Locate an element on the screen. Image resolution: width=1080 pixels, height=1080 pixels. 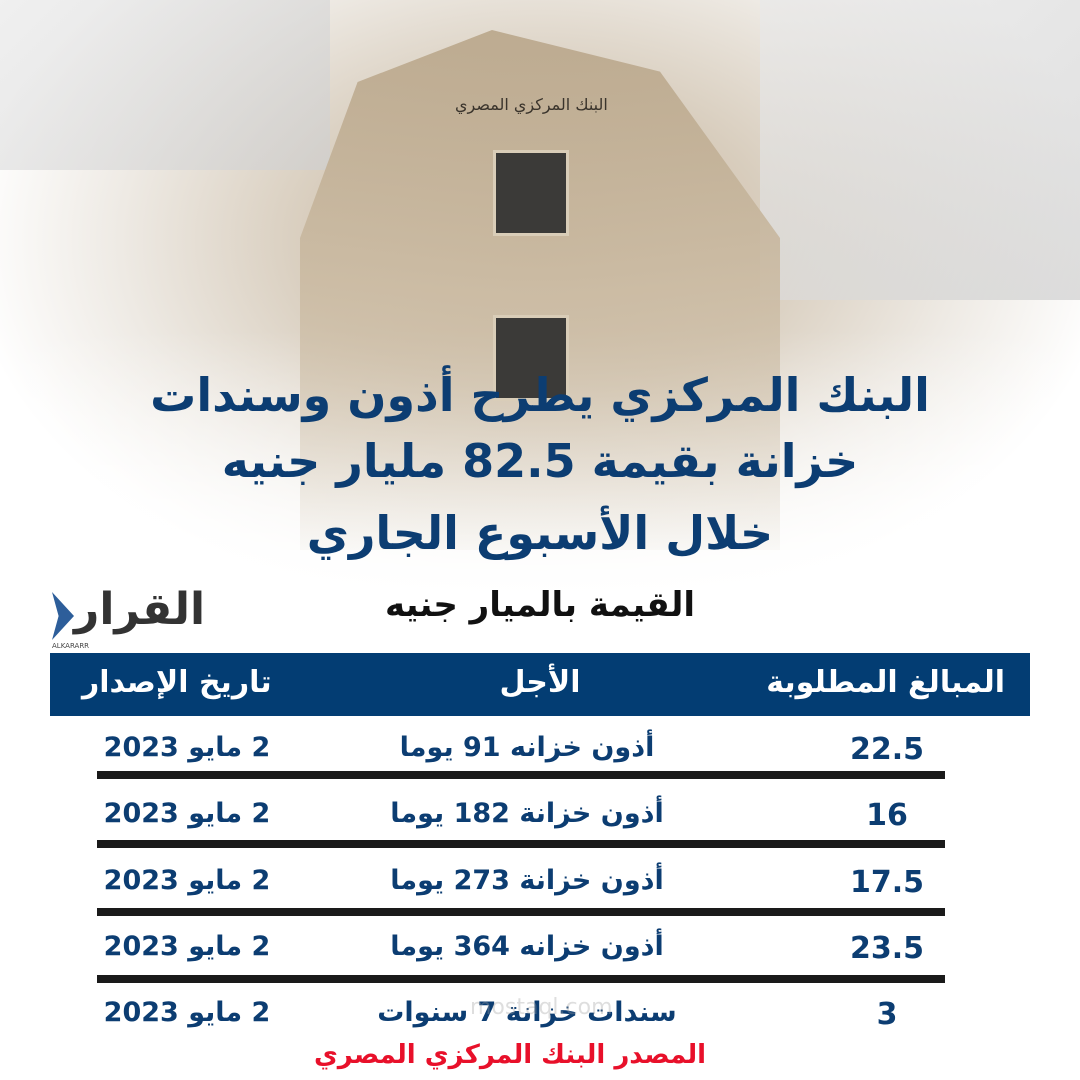
cell-amount: 22.5 is located at coordinates (887, 749).